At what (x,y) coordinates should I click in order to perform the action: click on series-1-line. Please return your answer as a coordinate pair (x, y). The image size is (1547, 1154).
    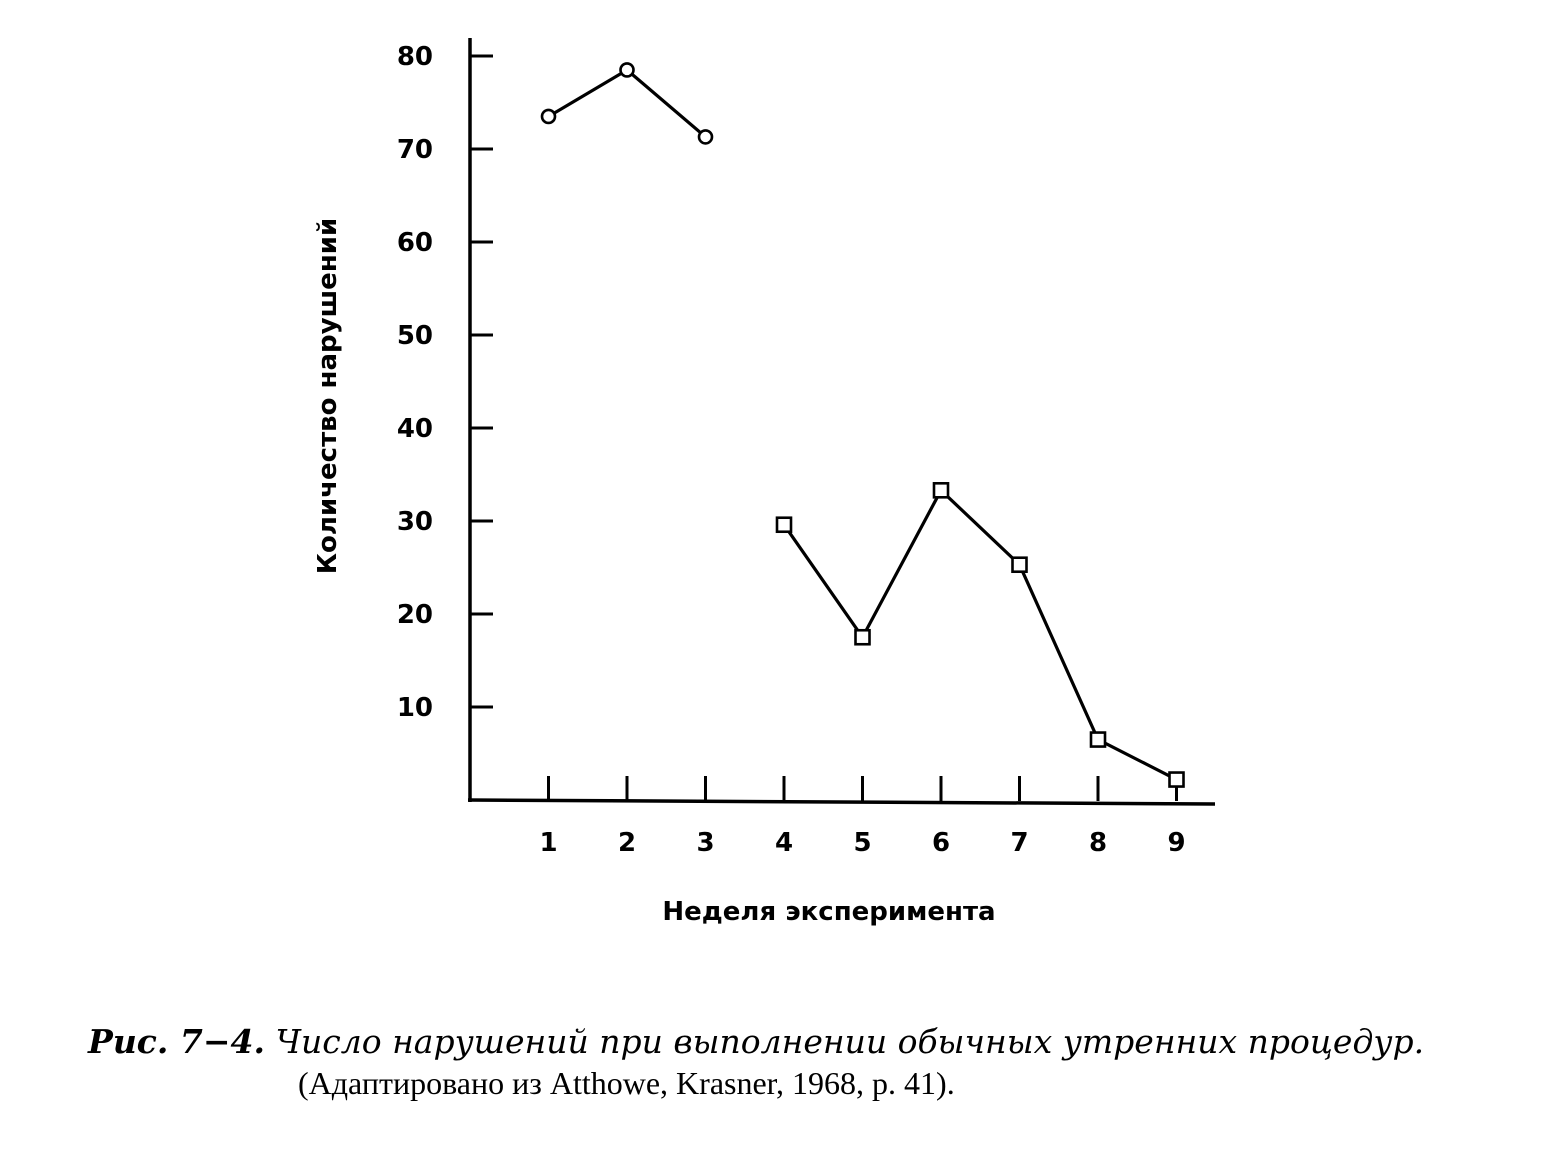
    Looking at the image, I should click on (627, 103).